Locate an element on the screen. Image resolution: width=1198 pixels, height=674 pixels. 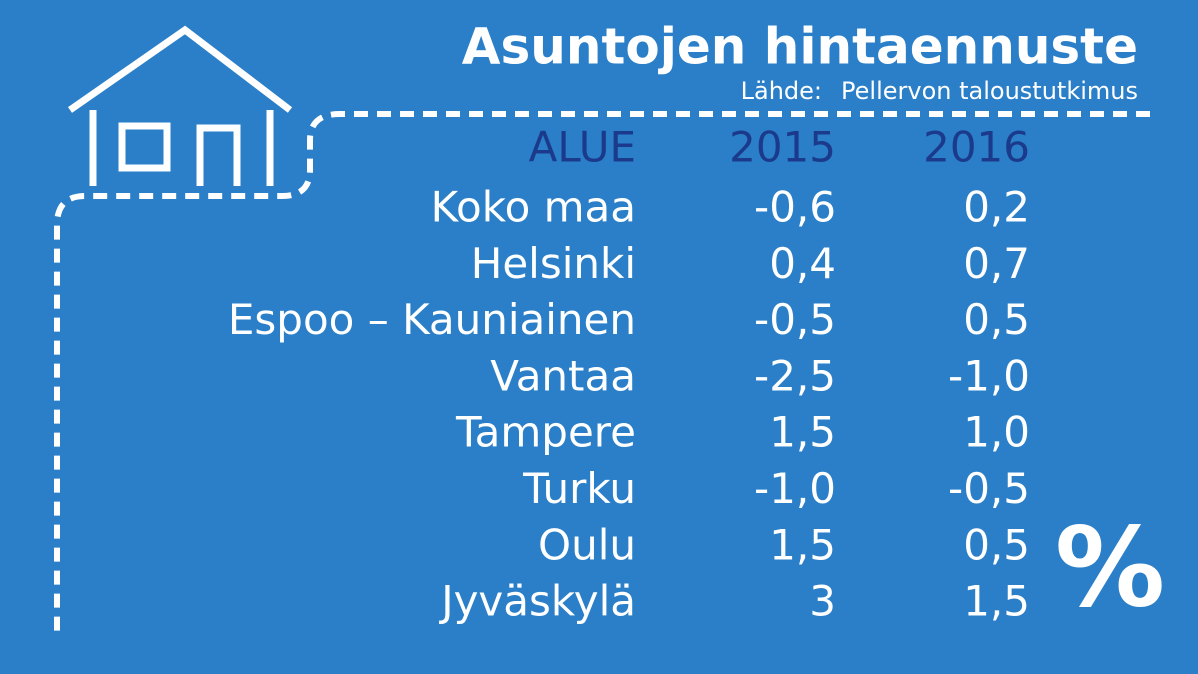
forecast-value: 0,2 is located at coordinates (996, 207).